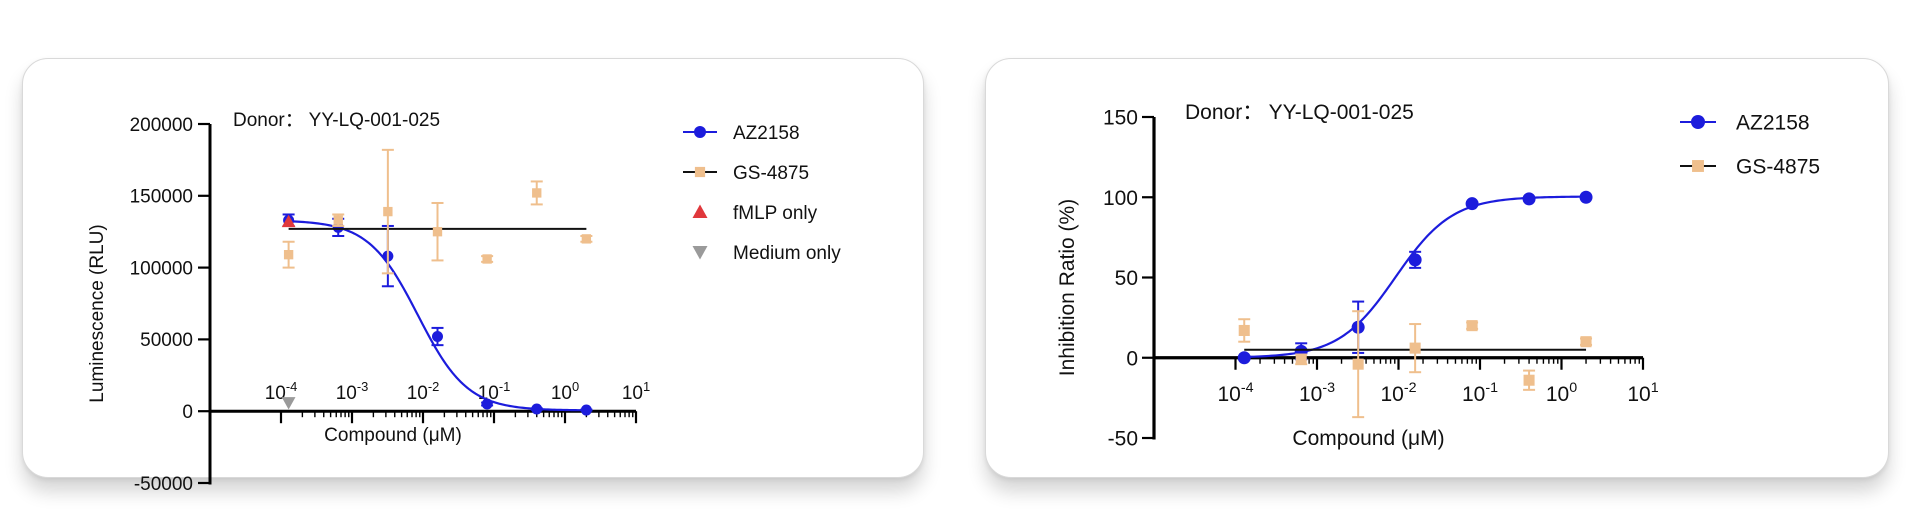 Image resolution: width=1919 pixels, height=522 pixels. What do you see at coordinates (1120, 118) in the screenshot?
I see `y-tick-label: 150` at bounding box center [1120, 118].